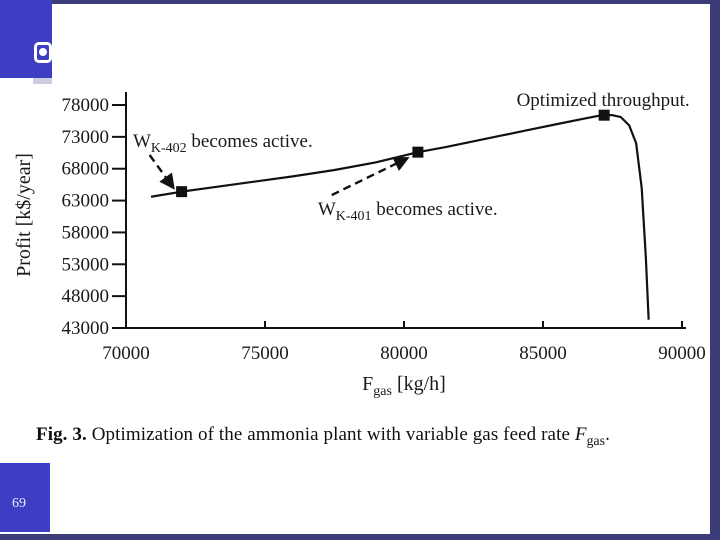  What do you see at coordinates (24, 215) in the screenshot?
I see `y-axis-label: Profit [k$/year]` at bounding box center [24, 215].